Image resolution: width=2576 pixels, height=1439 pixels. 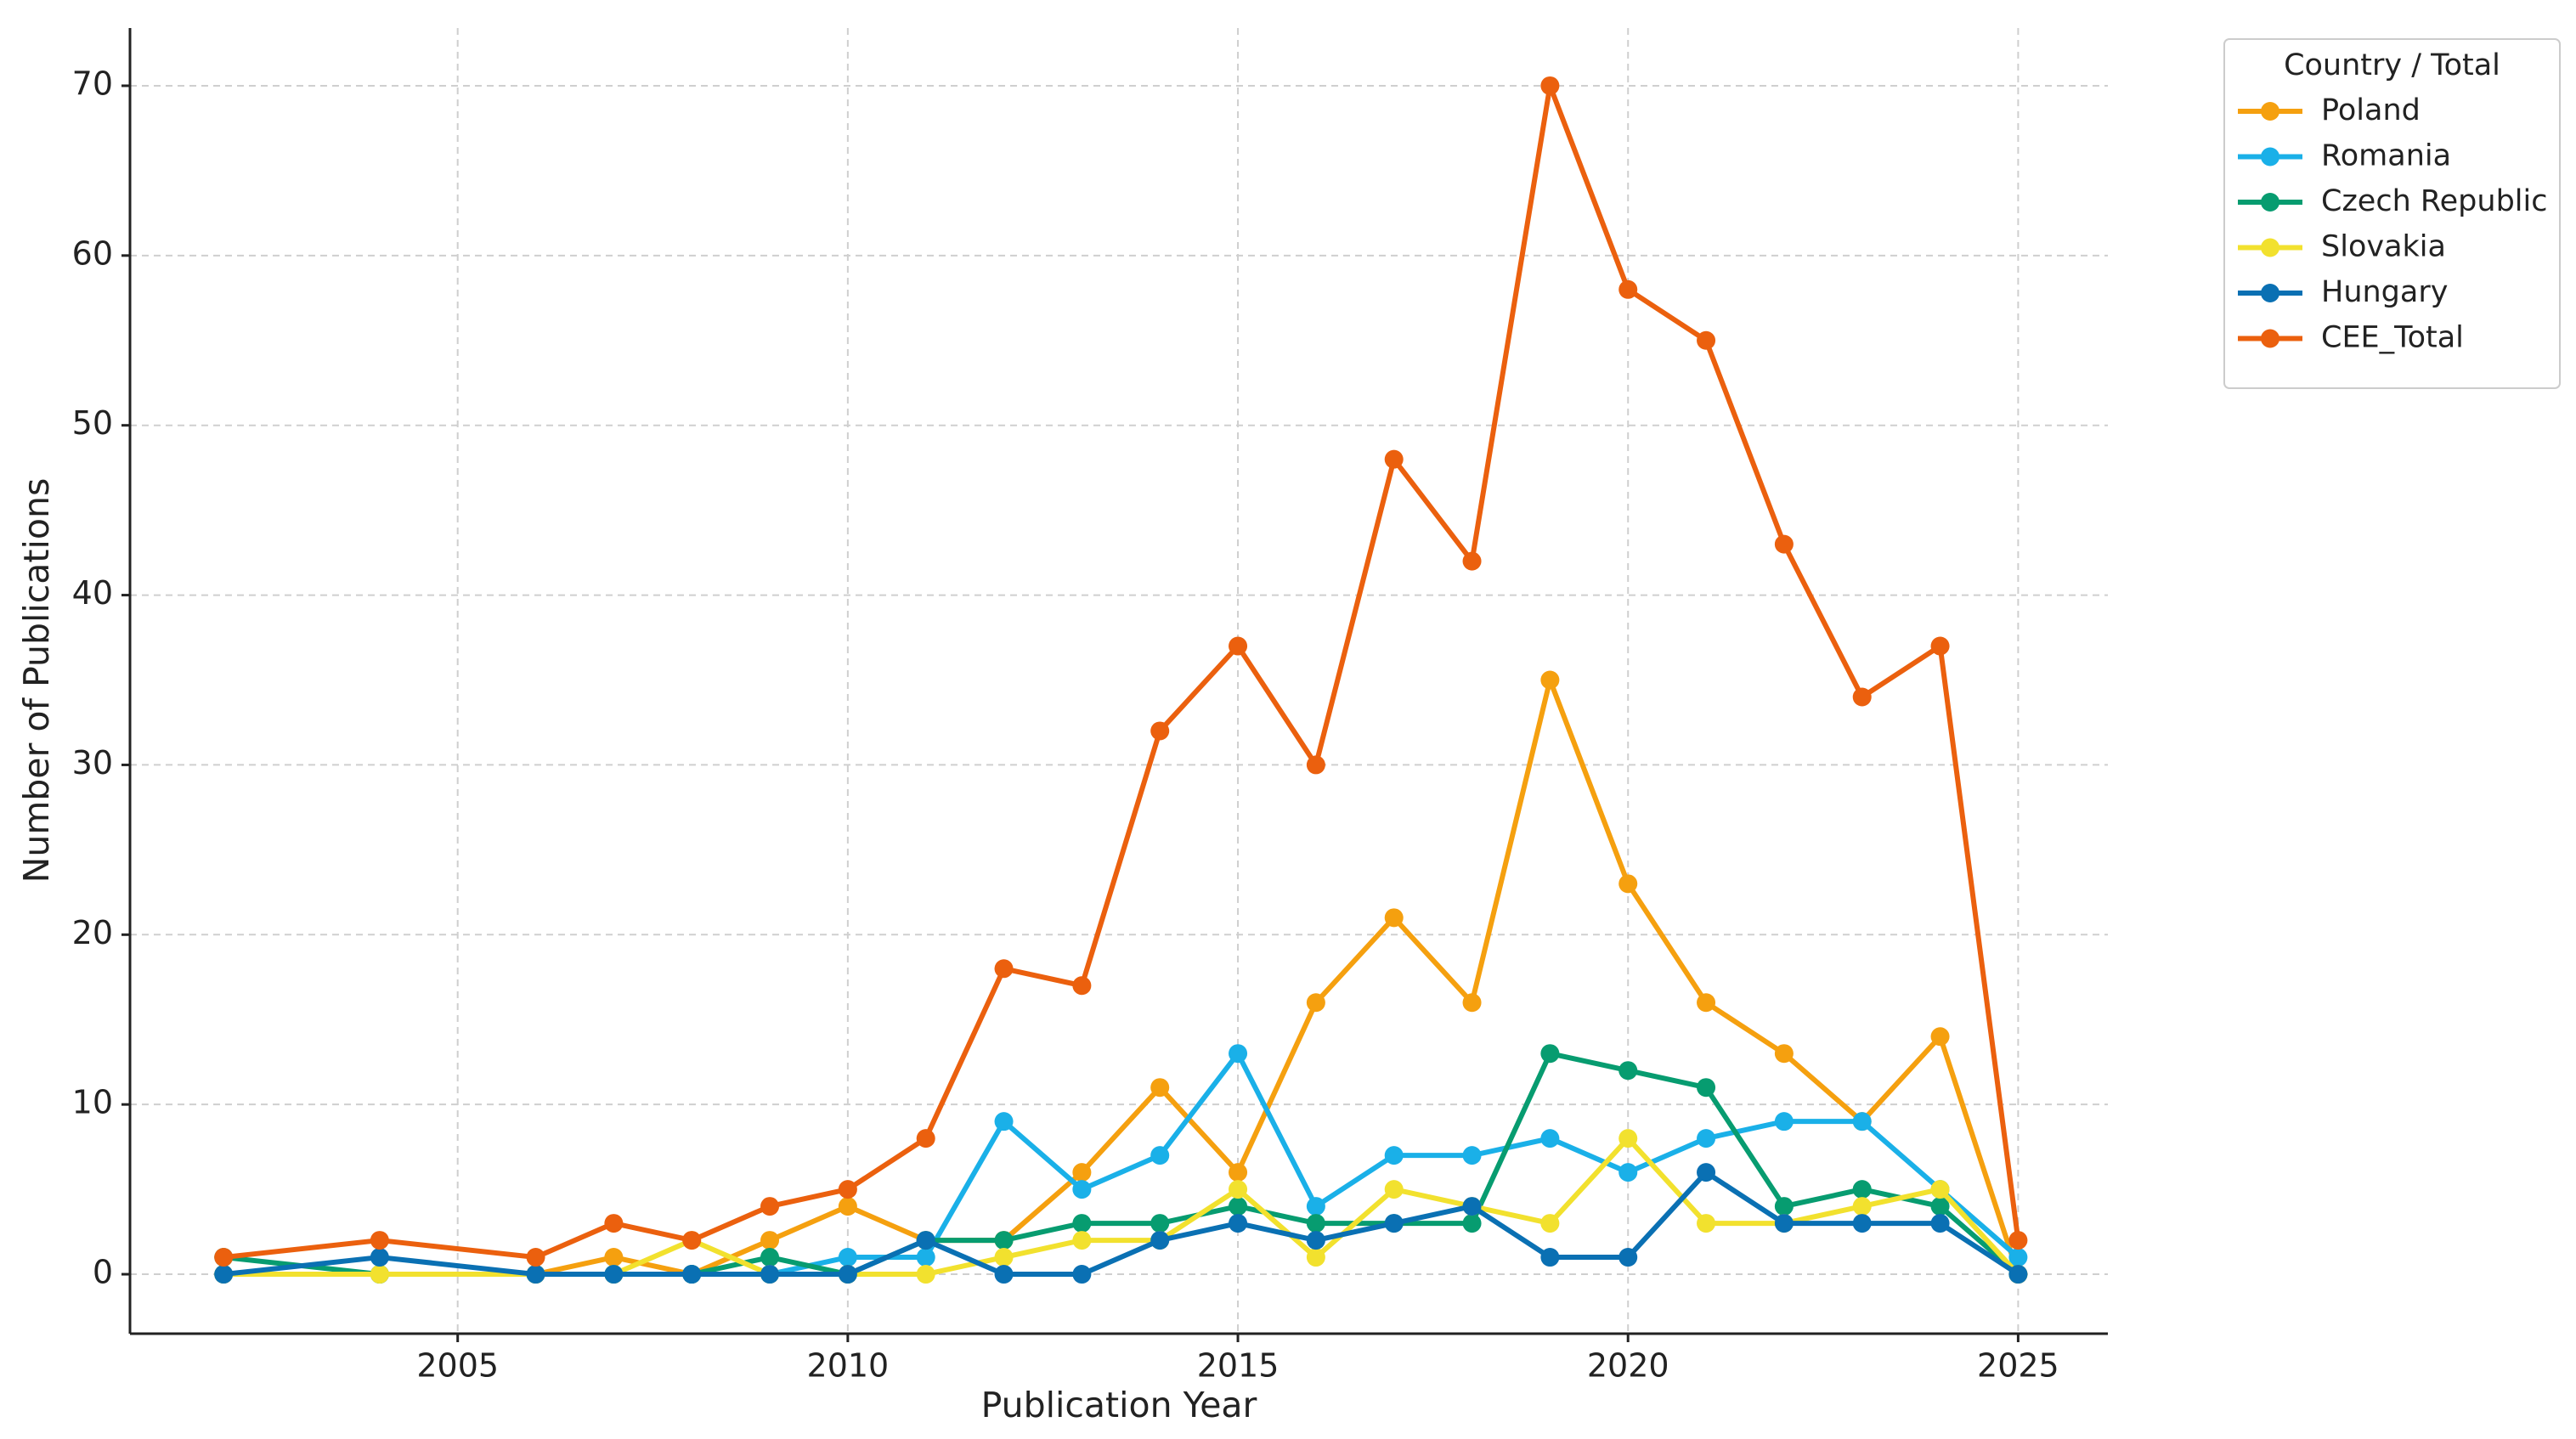 What do you see at coordinates (92, 423) in the screenshot?
I see `y-tick-label: 50` at bounding box center [92, 423].